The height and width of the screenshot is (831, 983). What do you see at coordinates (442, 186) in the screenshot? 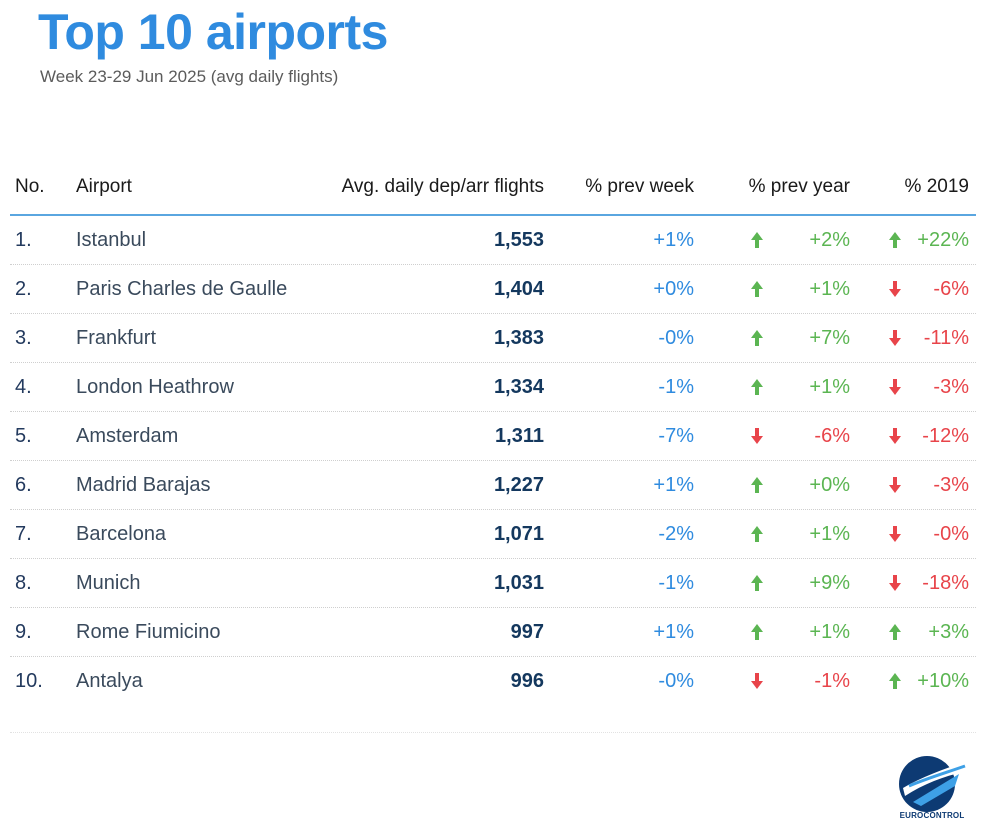
I see `header-flights: Avg. daily dep/arr flights` at bounding box center [442, 186].